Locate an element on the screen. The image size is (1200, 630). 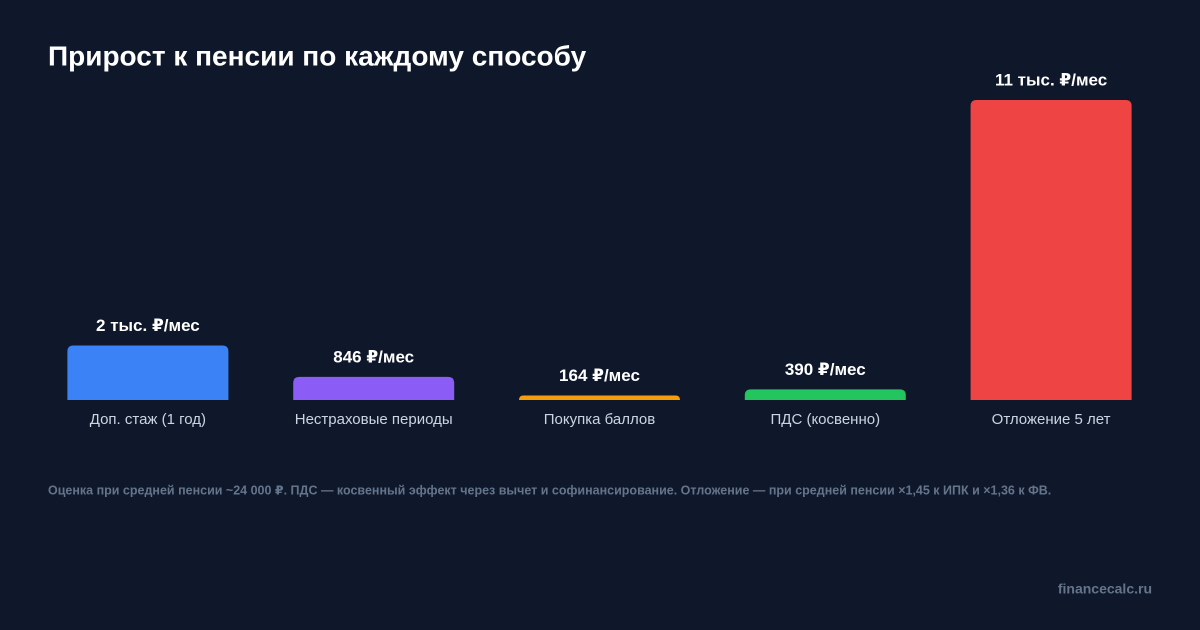
value-label: 846 ₽/мес is located at coordinates (373, 356).